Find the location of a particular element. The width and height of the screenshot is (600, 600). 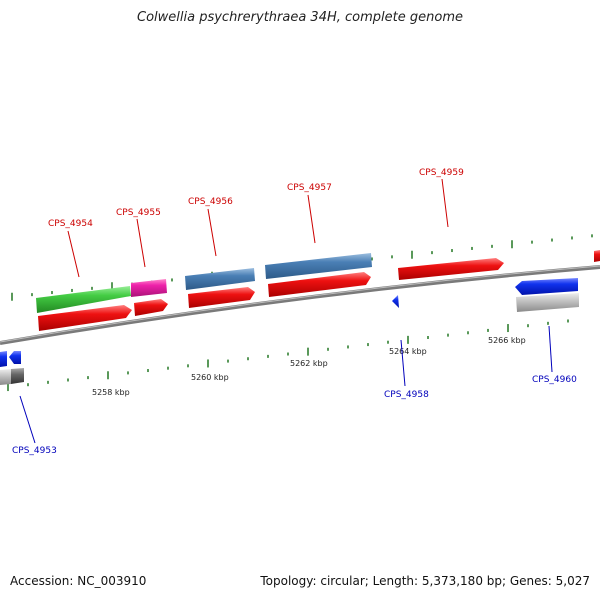

coord-label-5264: 5264 kbp is located at coordinates (408, 351).